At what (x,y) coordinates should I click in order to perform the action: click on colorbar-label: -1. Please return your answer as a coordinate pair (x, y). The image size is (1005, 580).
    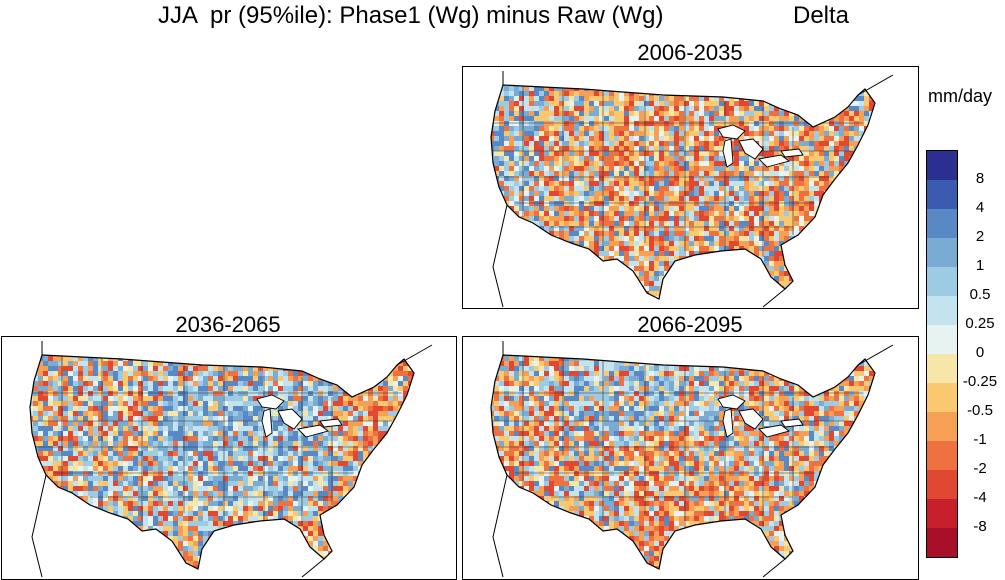
    Looking at the image, I should click on (980, 439).